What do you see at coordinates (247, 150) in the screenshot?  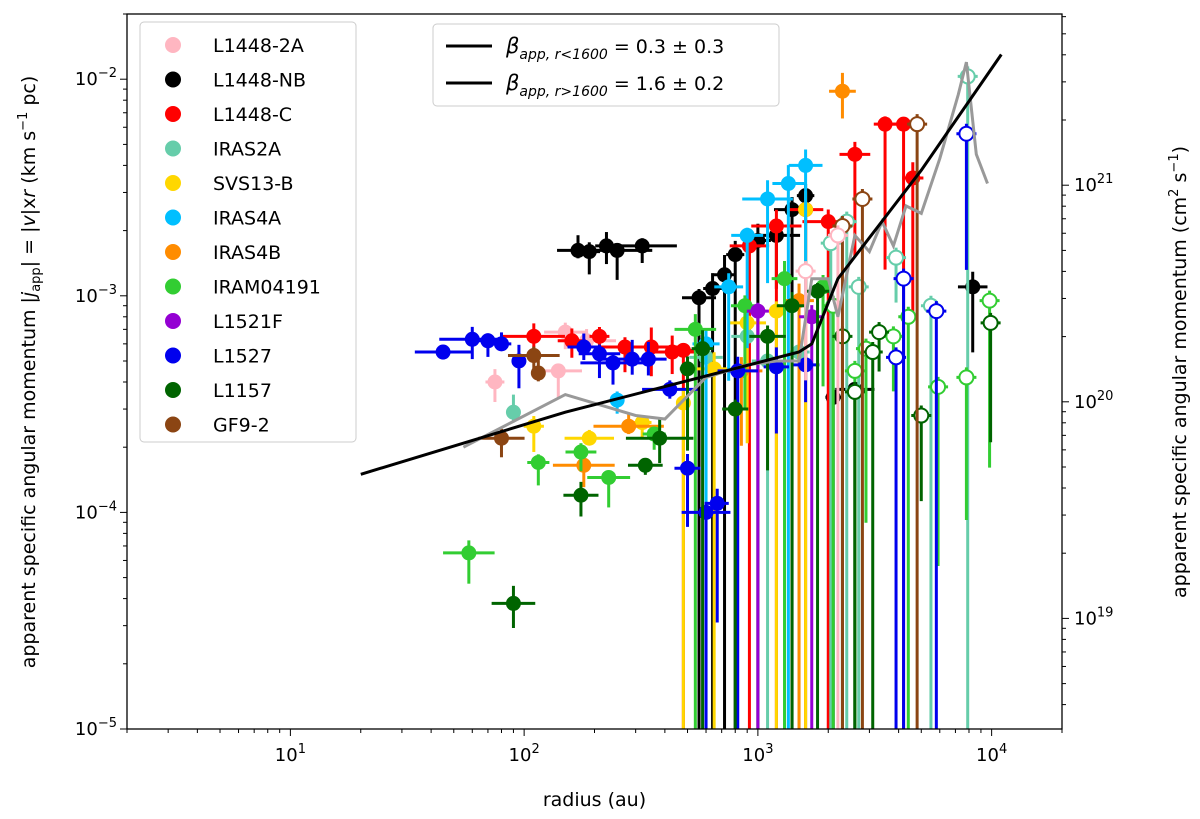 I see `legend-label: IRAS2A` at bounding box center [247, 150].